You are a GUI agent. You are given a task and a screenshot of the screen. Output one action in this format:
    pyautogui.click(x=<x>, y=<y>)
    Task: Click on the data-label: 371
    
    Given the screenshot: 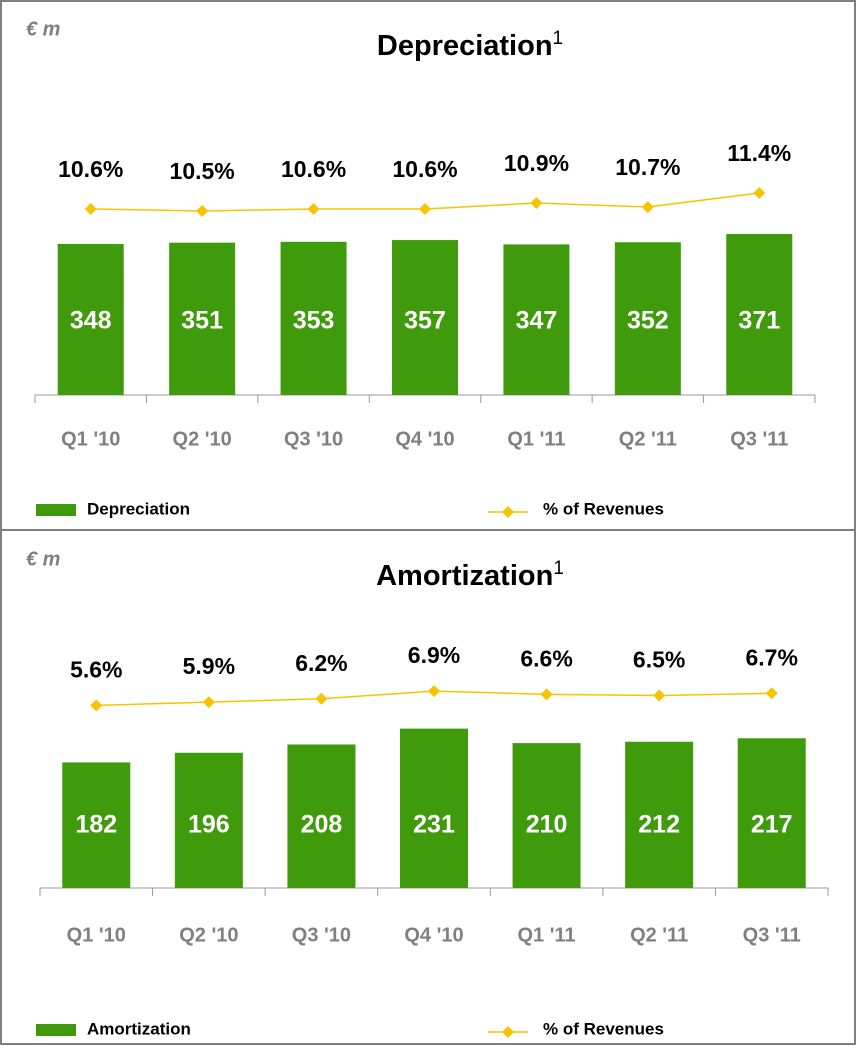 What is the action you would take?
    pyautogui.click(x=759, y=321)
    